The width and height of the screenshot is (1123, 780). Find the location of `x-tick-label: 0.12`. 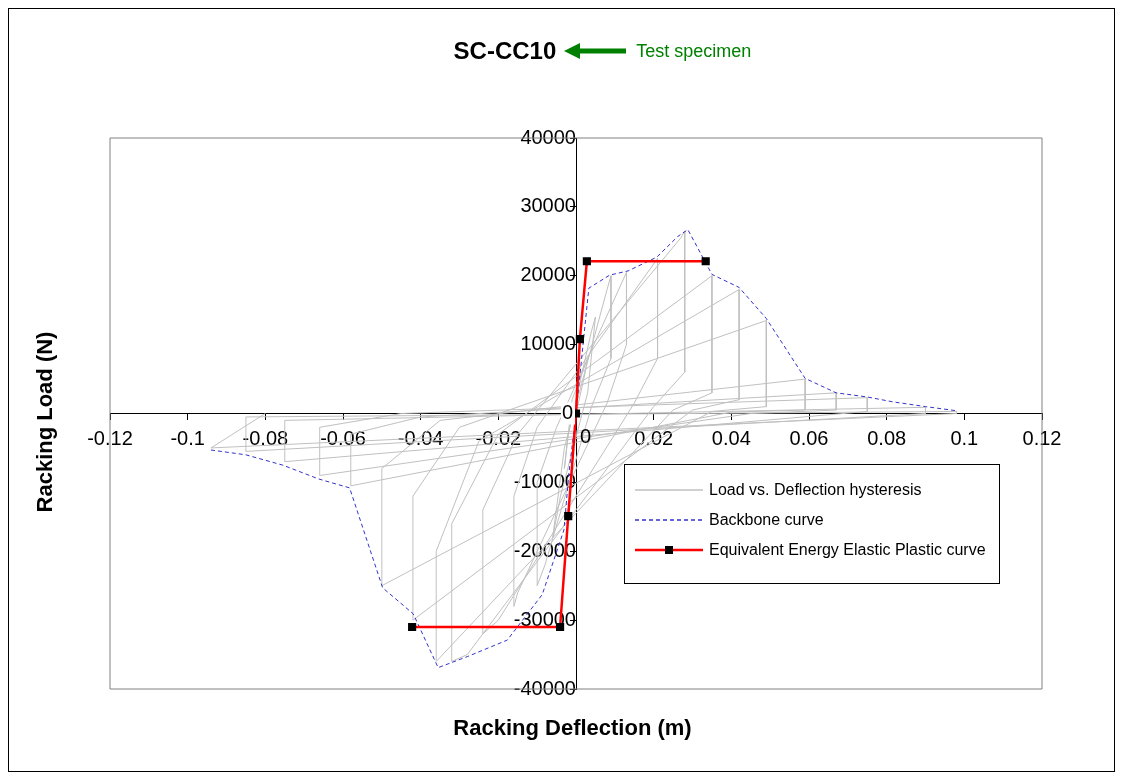

x-tick-label: 0.12 is located at coordinates (1042, 438).